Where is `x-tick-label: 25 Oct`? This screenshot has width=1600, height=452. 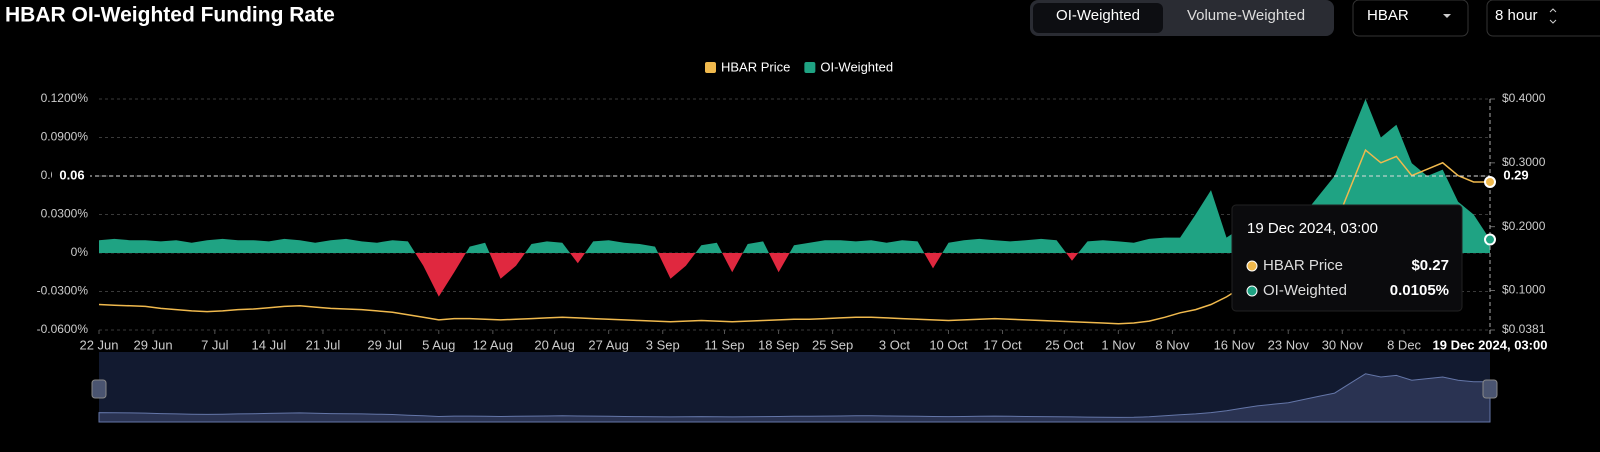
x-tick-label: 25 Oct is located at coordinates (1064, 344).